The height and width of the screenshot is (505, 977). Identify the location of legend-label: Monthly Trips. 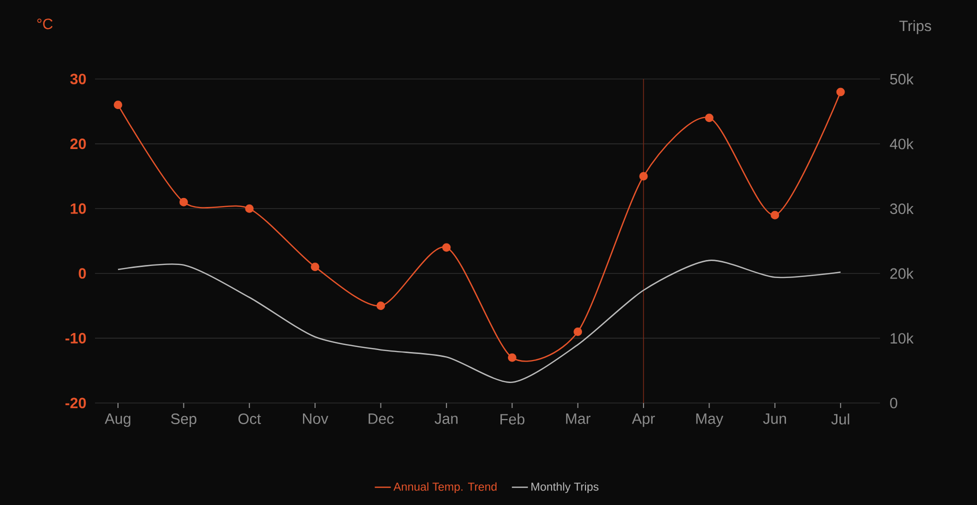
(564, 488).